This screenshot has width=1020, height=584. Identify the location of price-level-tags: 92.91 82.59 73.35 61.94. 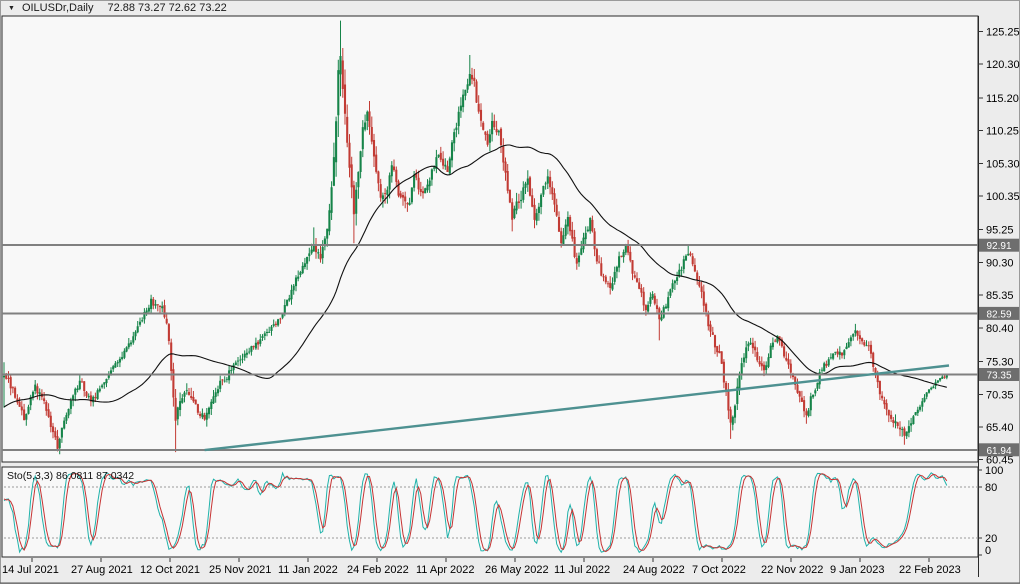
(999, 347).